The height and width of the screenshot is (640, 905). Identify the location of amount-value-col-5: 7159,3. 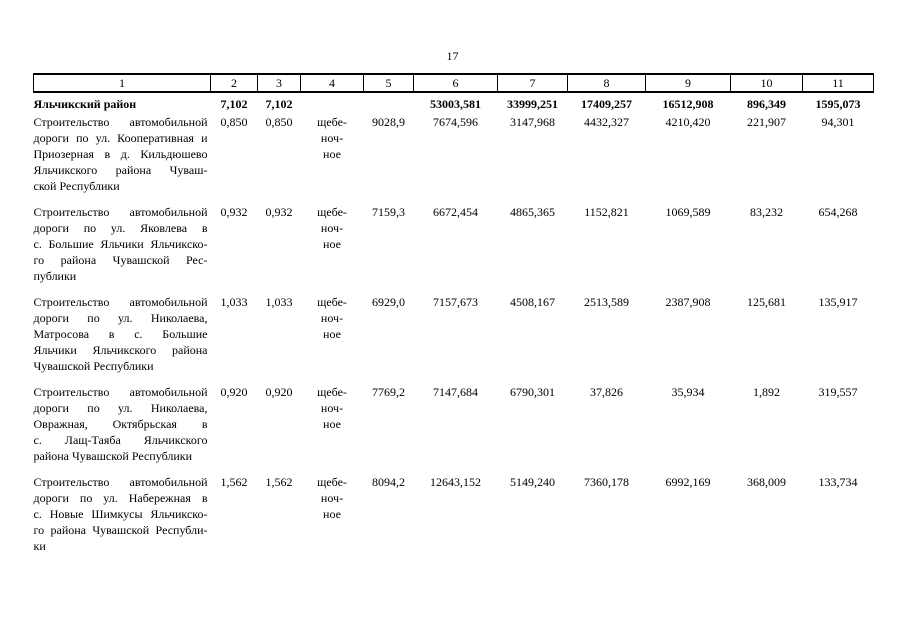
(388, 212).